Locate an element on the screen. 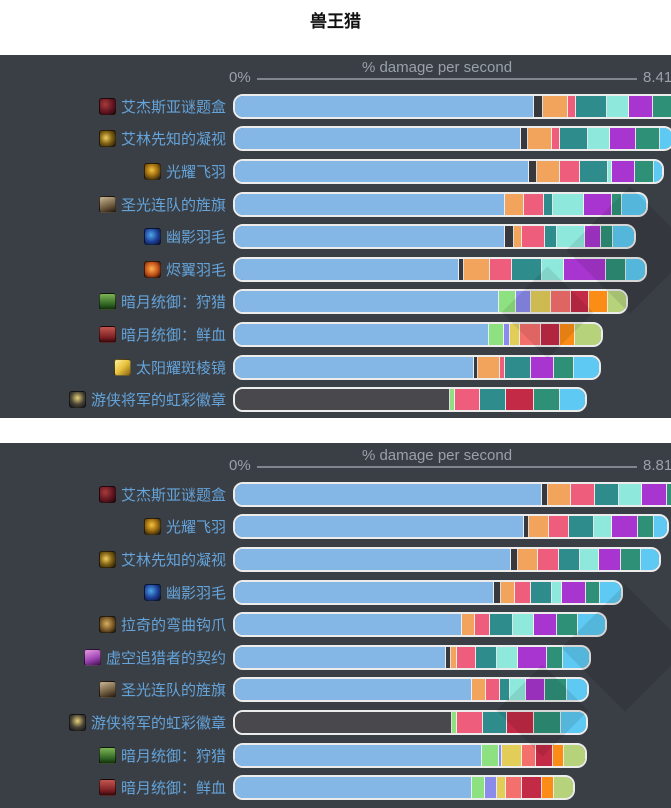 The image size is (671, 808). axis-header: % damage per second 0% 8.81% is located at coordinates (335, 460).